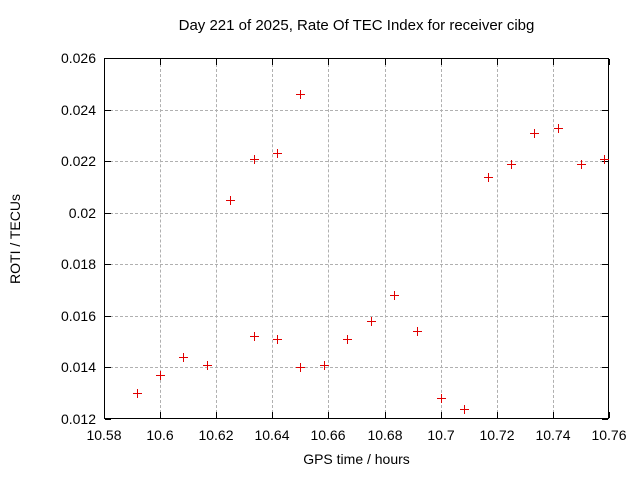 This screenshot has width=640, height=480. I want to click on y-tick-label: 0.014, so click(78, 367).